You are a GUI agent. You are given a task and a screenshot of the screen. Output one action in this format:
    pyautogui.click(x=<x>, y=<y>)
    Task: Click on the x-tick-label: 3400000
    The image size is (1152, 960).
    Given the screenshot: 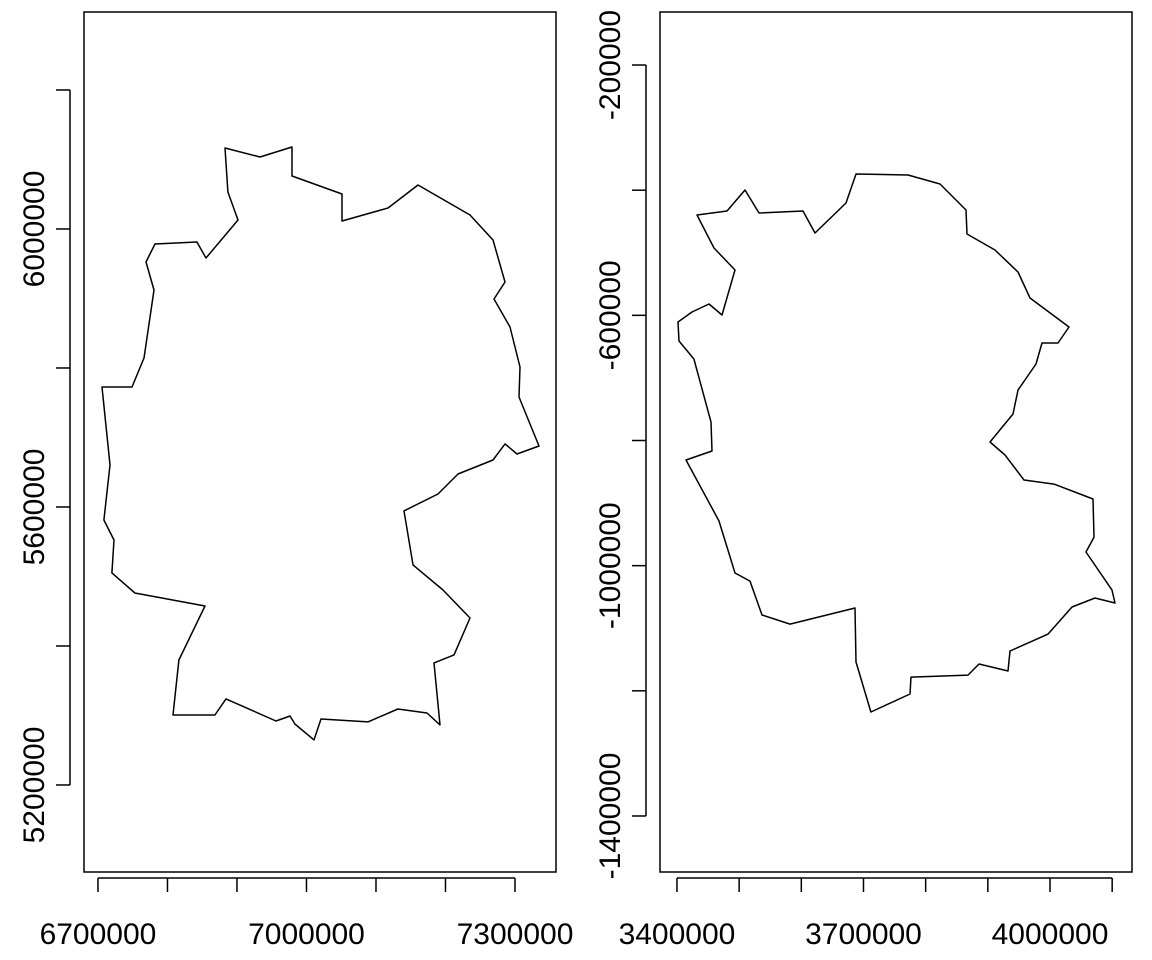 What is the action you would take?
    pyautogui.click(x=677, y=934)
    